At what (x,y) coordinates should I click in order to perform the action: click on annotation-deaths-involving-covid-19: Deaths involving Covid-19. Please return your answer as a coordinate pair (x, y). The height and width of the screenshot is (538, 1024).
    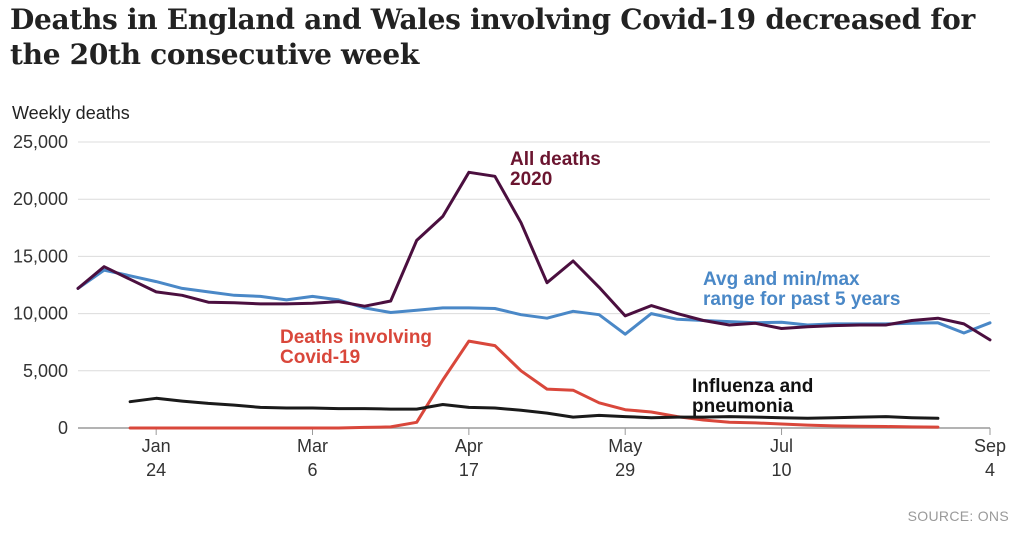
    Looking at the image, I should click on (356, 347).